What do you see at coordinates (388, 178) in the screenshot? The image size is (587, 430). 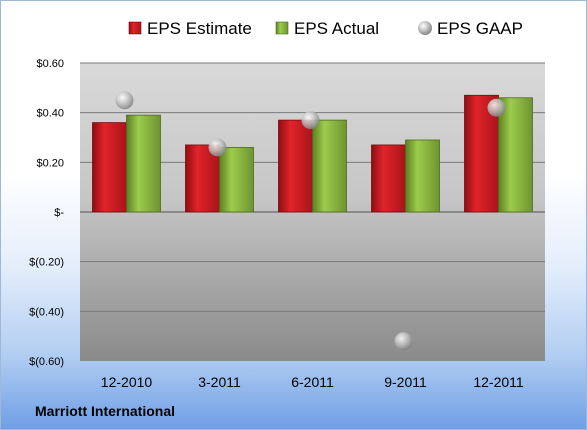 I see `bar-eps-estimate-9-2011` at bounding box center [388, 178].